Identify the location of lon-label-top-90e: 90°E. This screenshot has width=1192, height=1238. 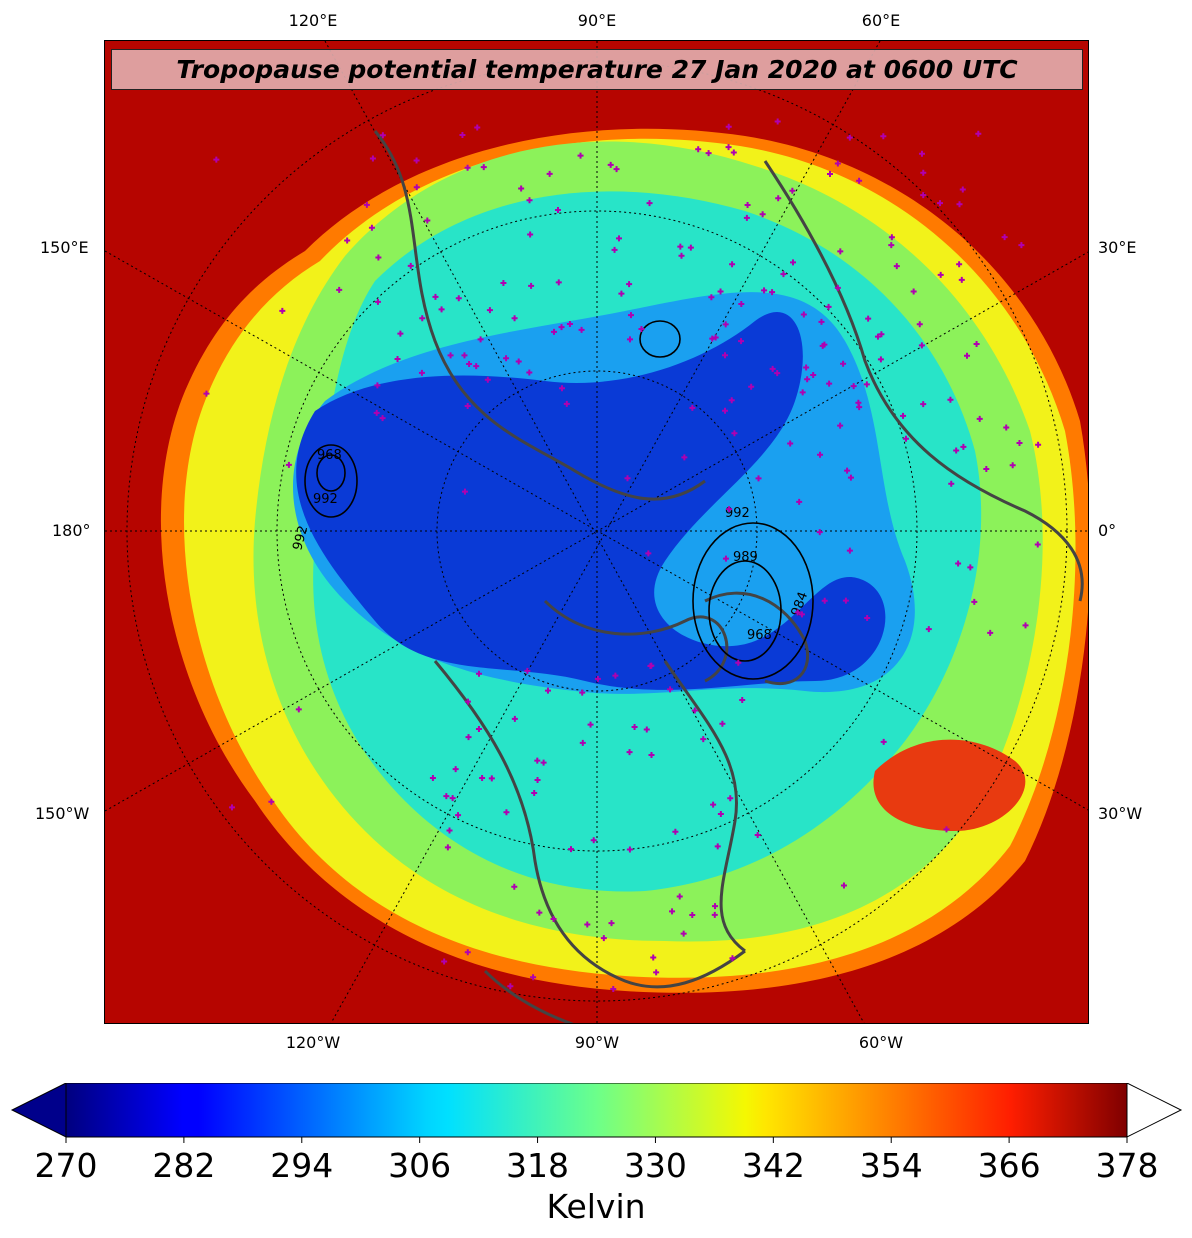
(597, 20).